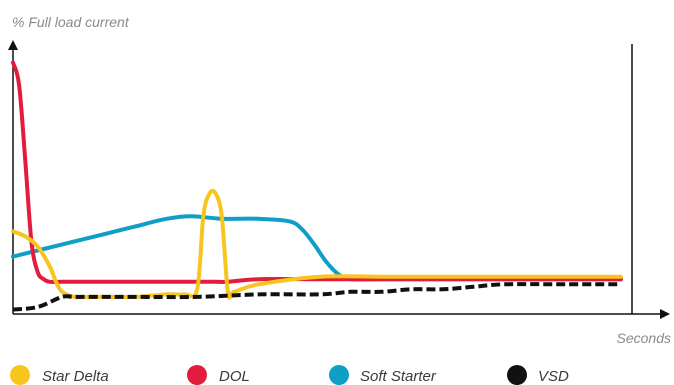 The image size is (674, 385). Describe the element at coordinates (20, 375) in the screenshot. I see `legend-swatch-star-delta` at that location.